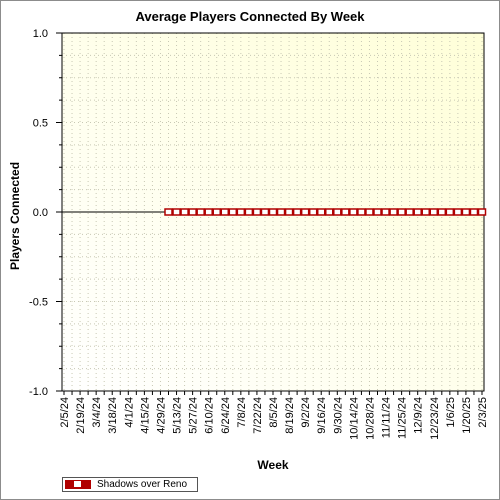 Image resolution: width=500 pixels, height=500 pixels. I want to click on y-tick-label: 0.0, so click(40, 213).